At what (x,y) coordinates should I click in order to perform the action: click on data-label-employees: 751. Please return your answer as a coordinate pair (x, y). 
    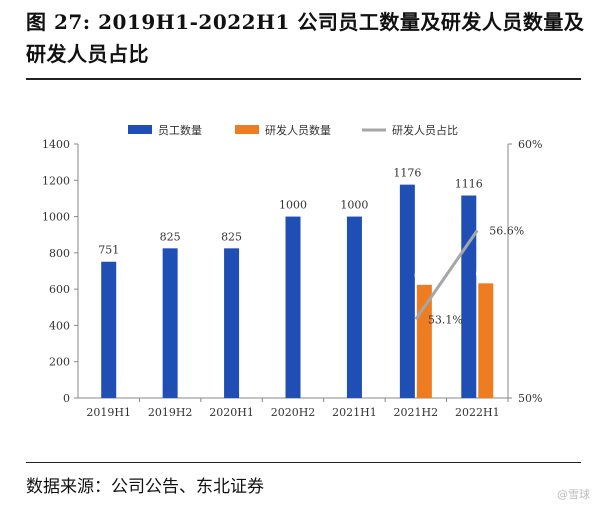
    Looking at the image, I should click on (108, 250).